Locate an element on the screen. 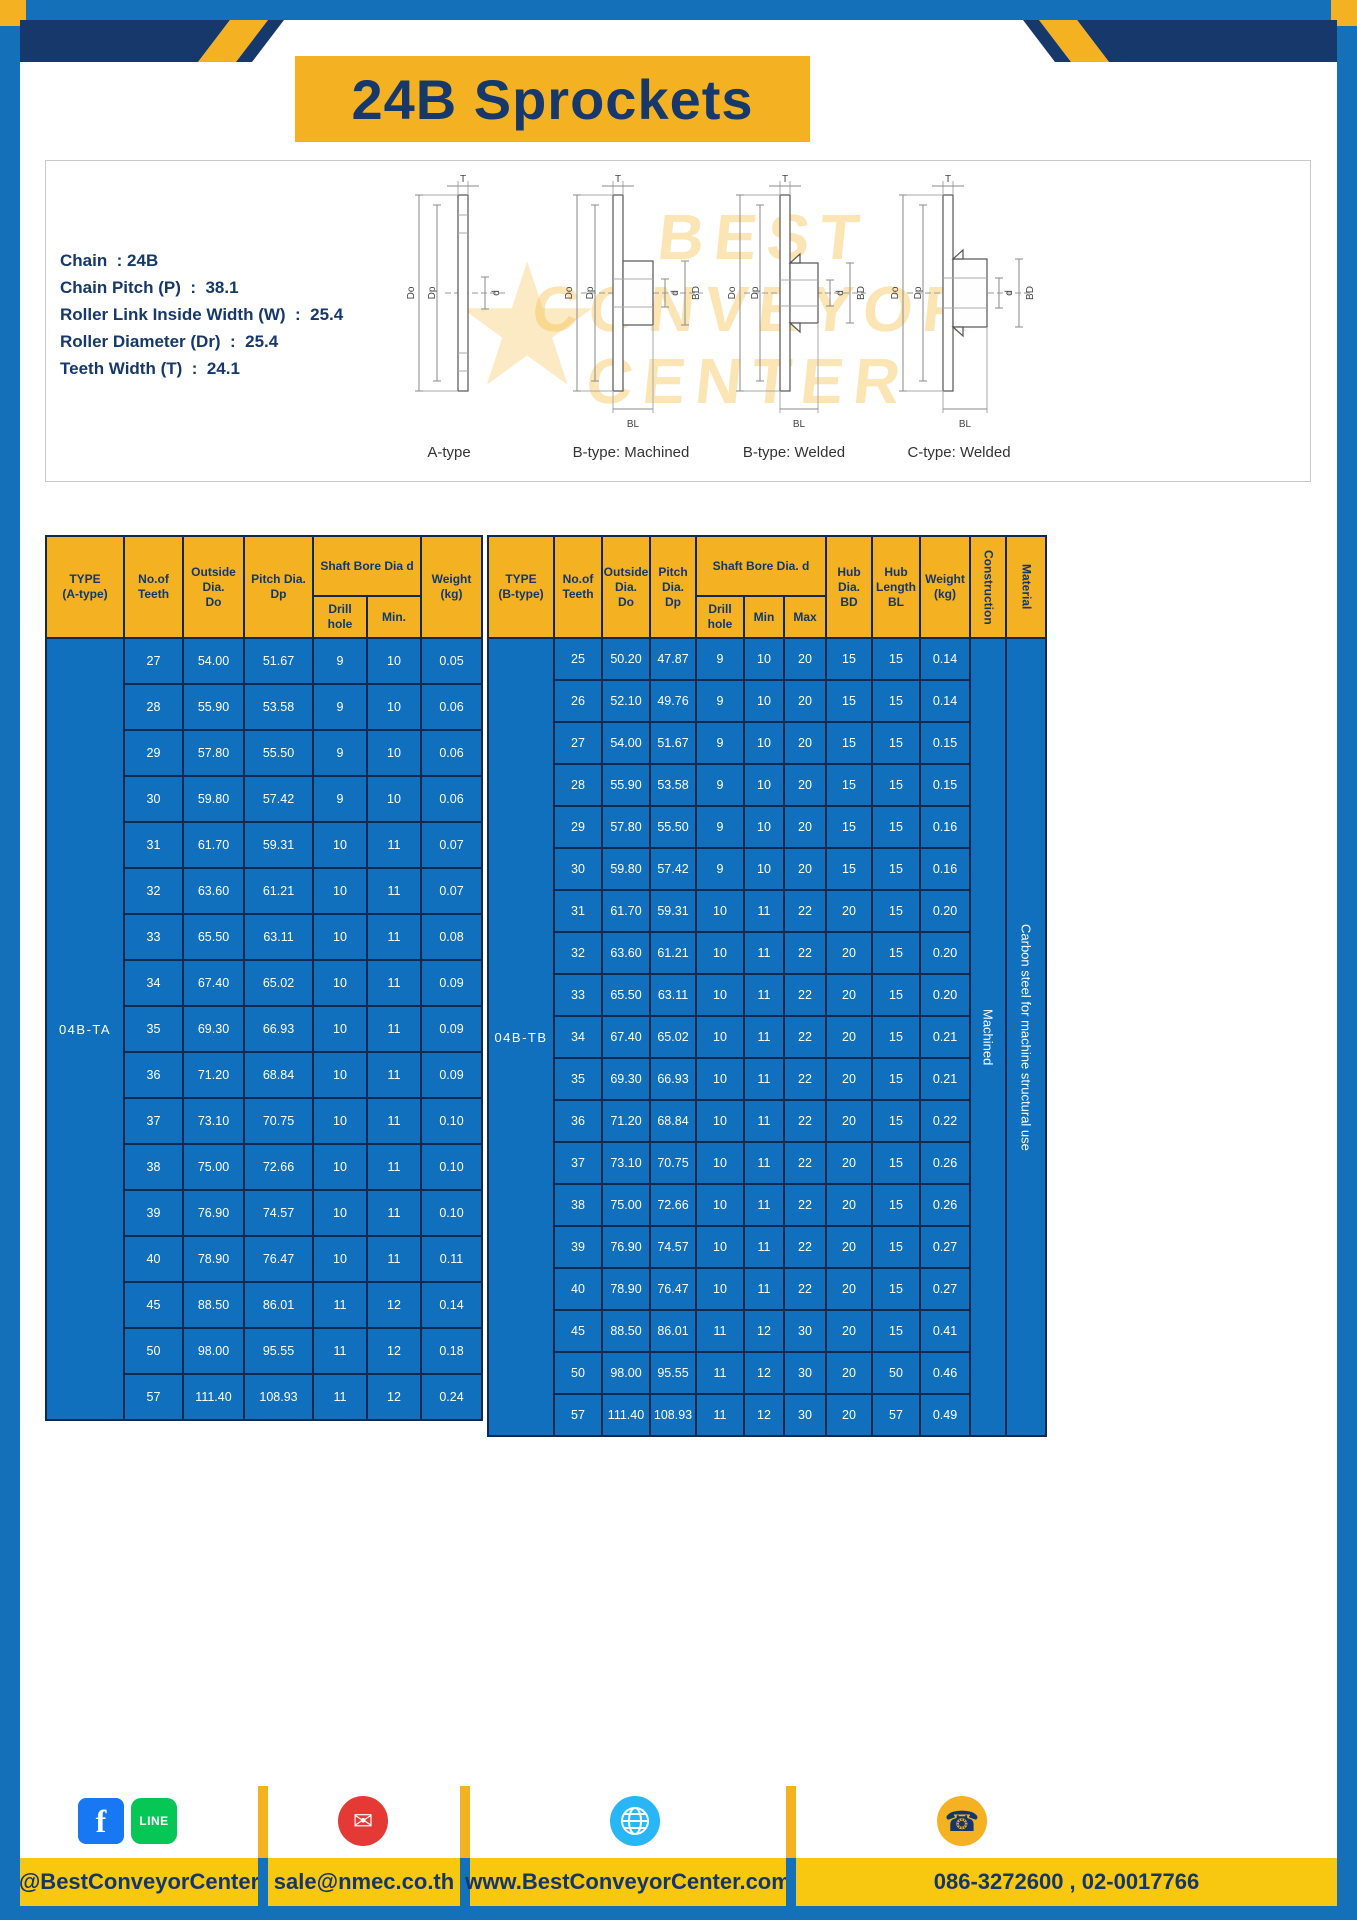 The height and width of the screenshot is (1920, 1357). table-cell: 59.31 is located at coordinates (673, 911).